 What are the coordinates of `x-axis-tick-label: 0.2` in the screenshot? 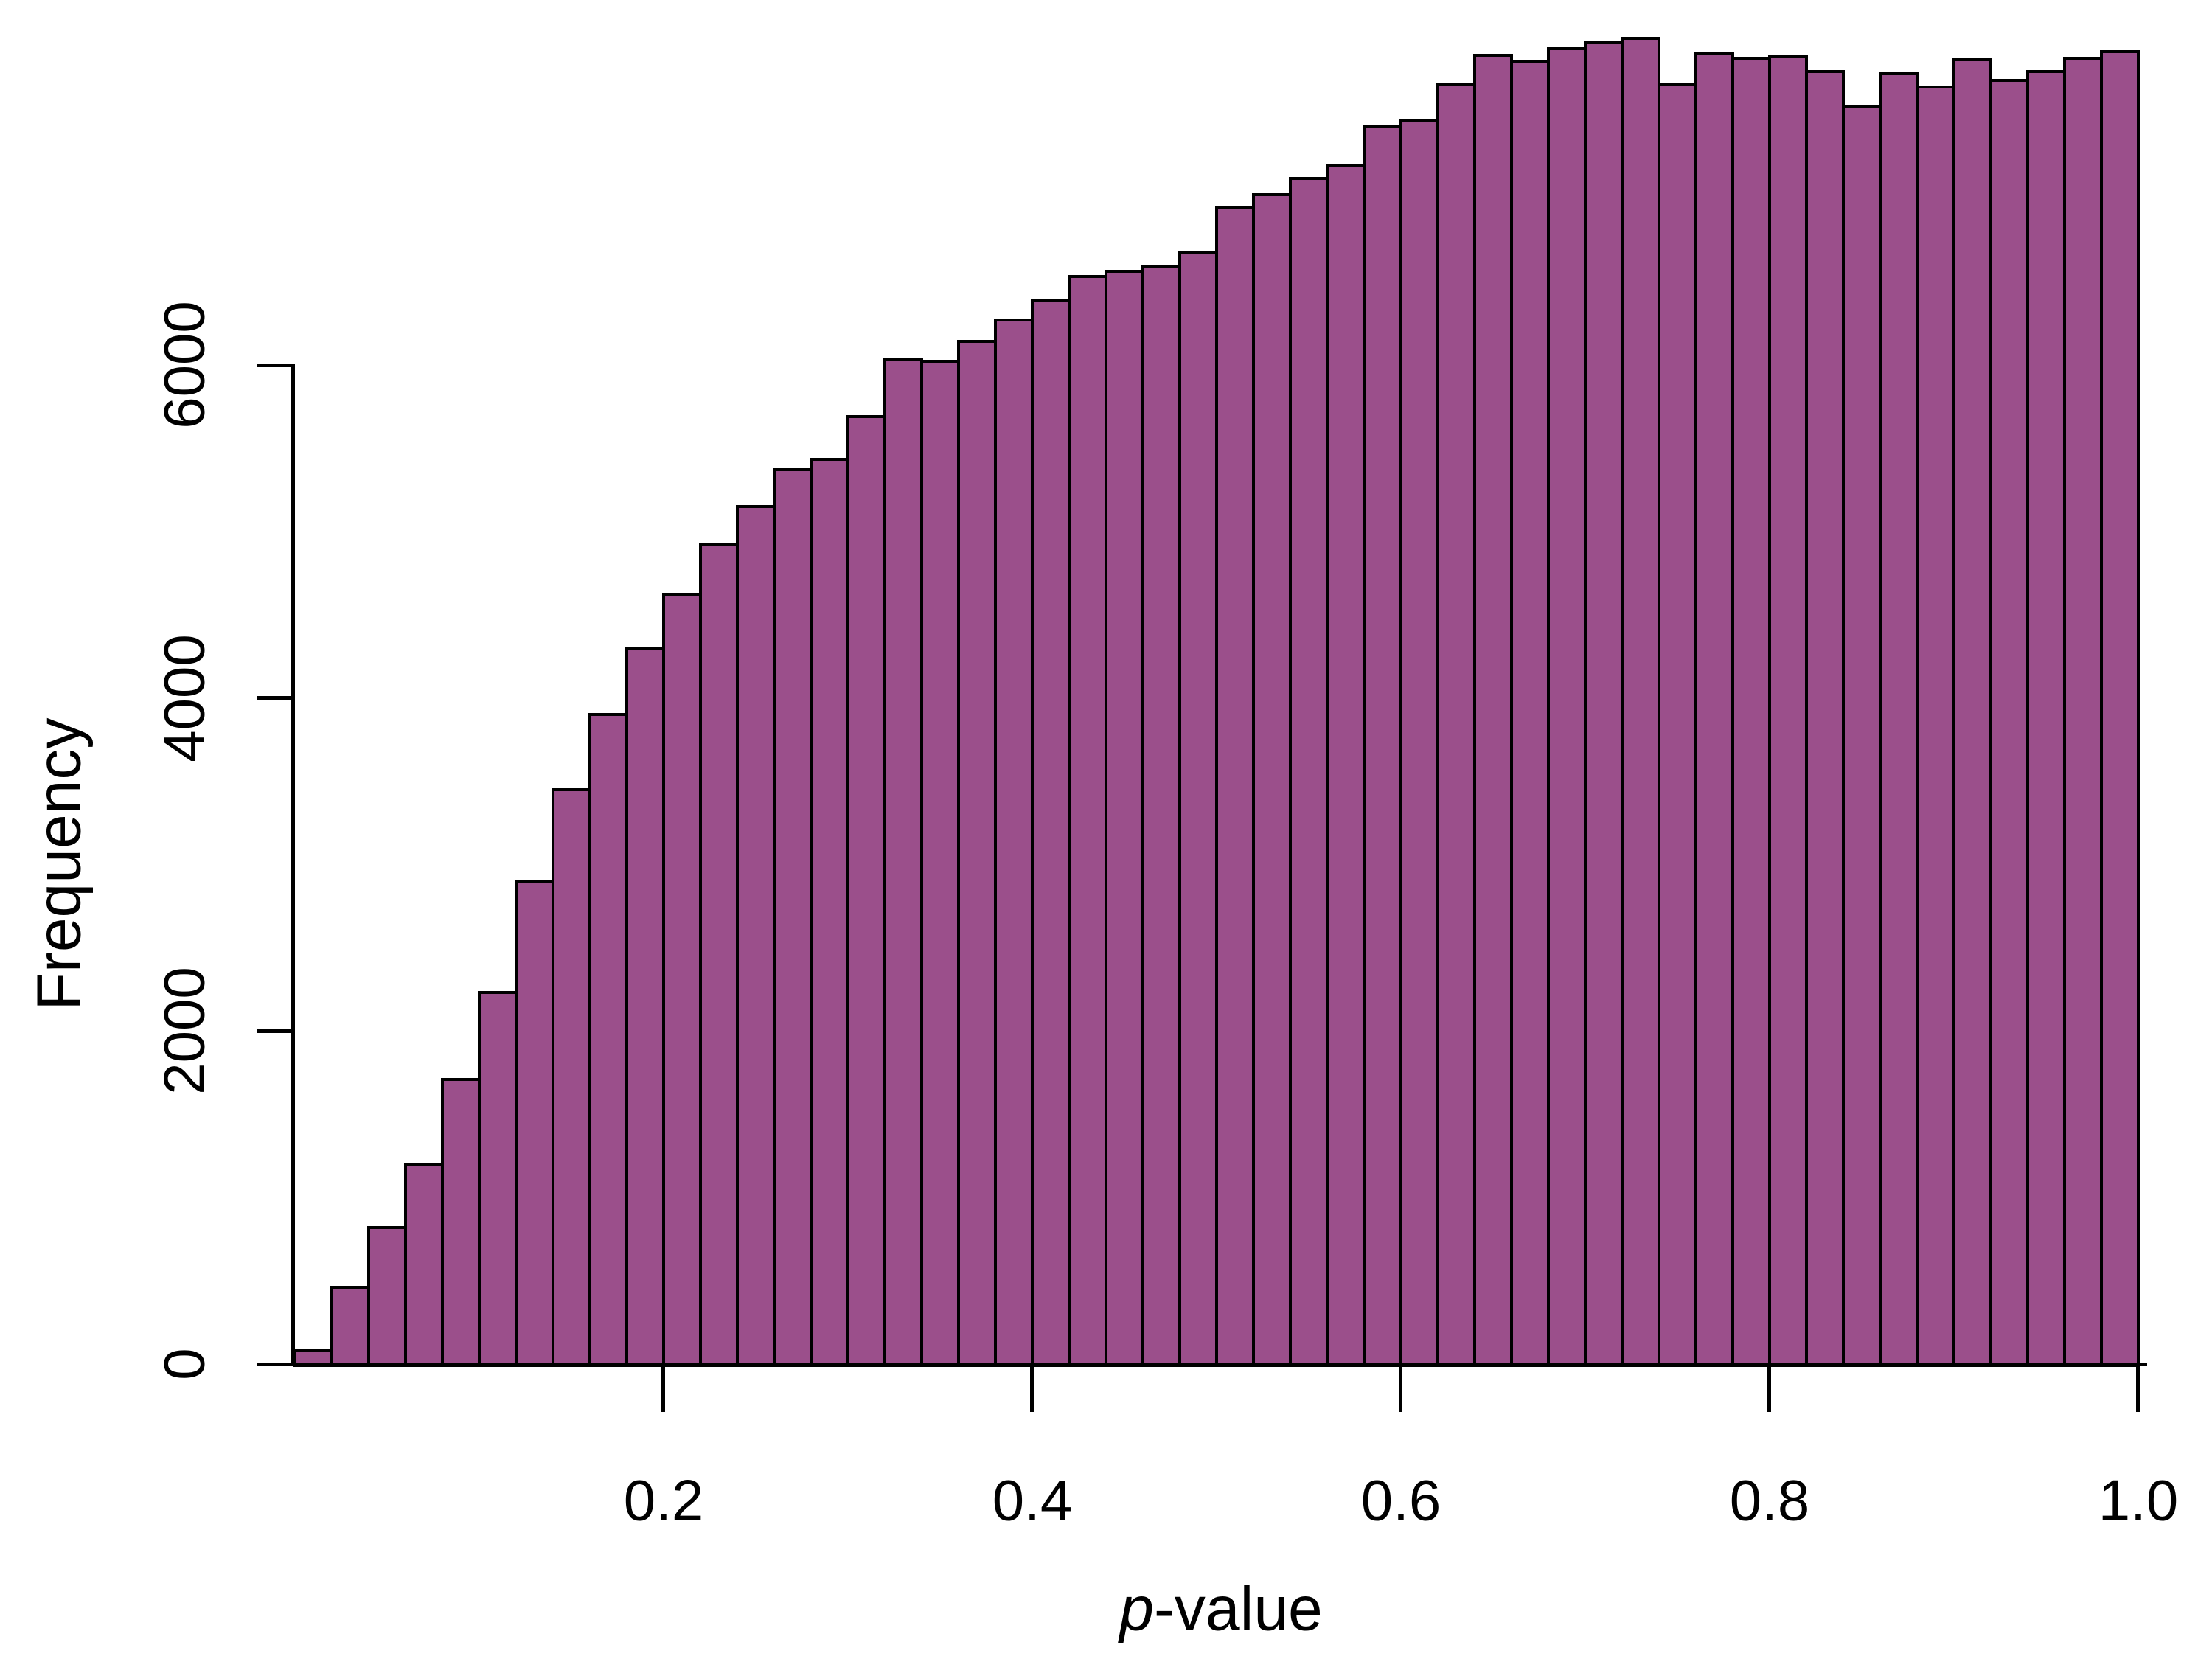 It's located at (663, 1500).